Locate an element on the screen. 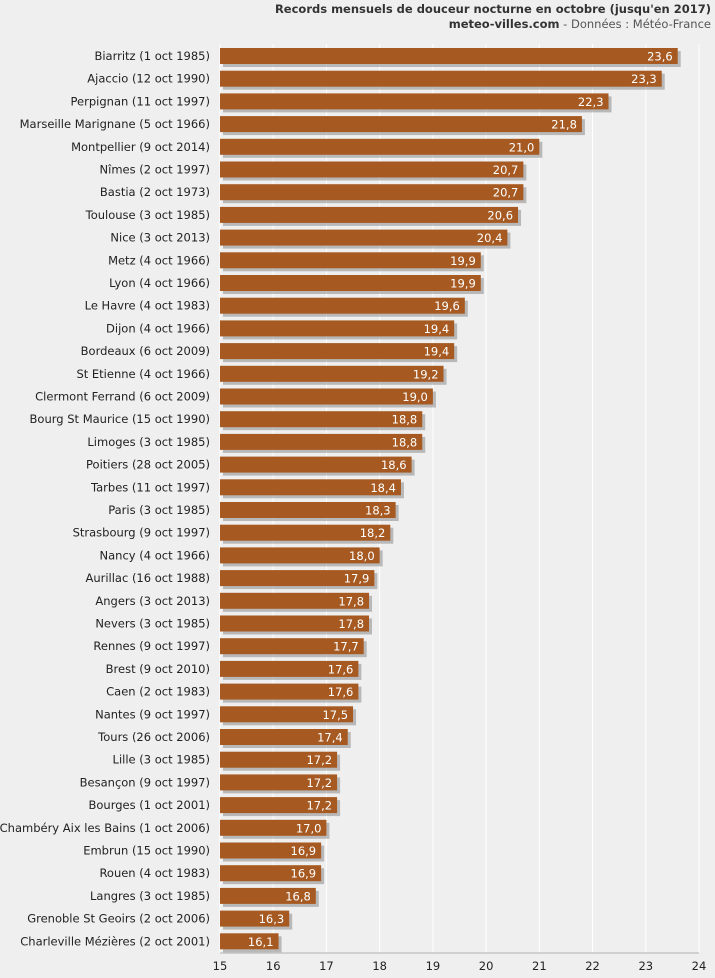 Image resolution: width=715 pixels, height=978 pixels. category-label: Limoges (3 oct 1985) is located at coordinates (148, 442).